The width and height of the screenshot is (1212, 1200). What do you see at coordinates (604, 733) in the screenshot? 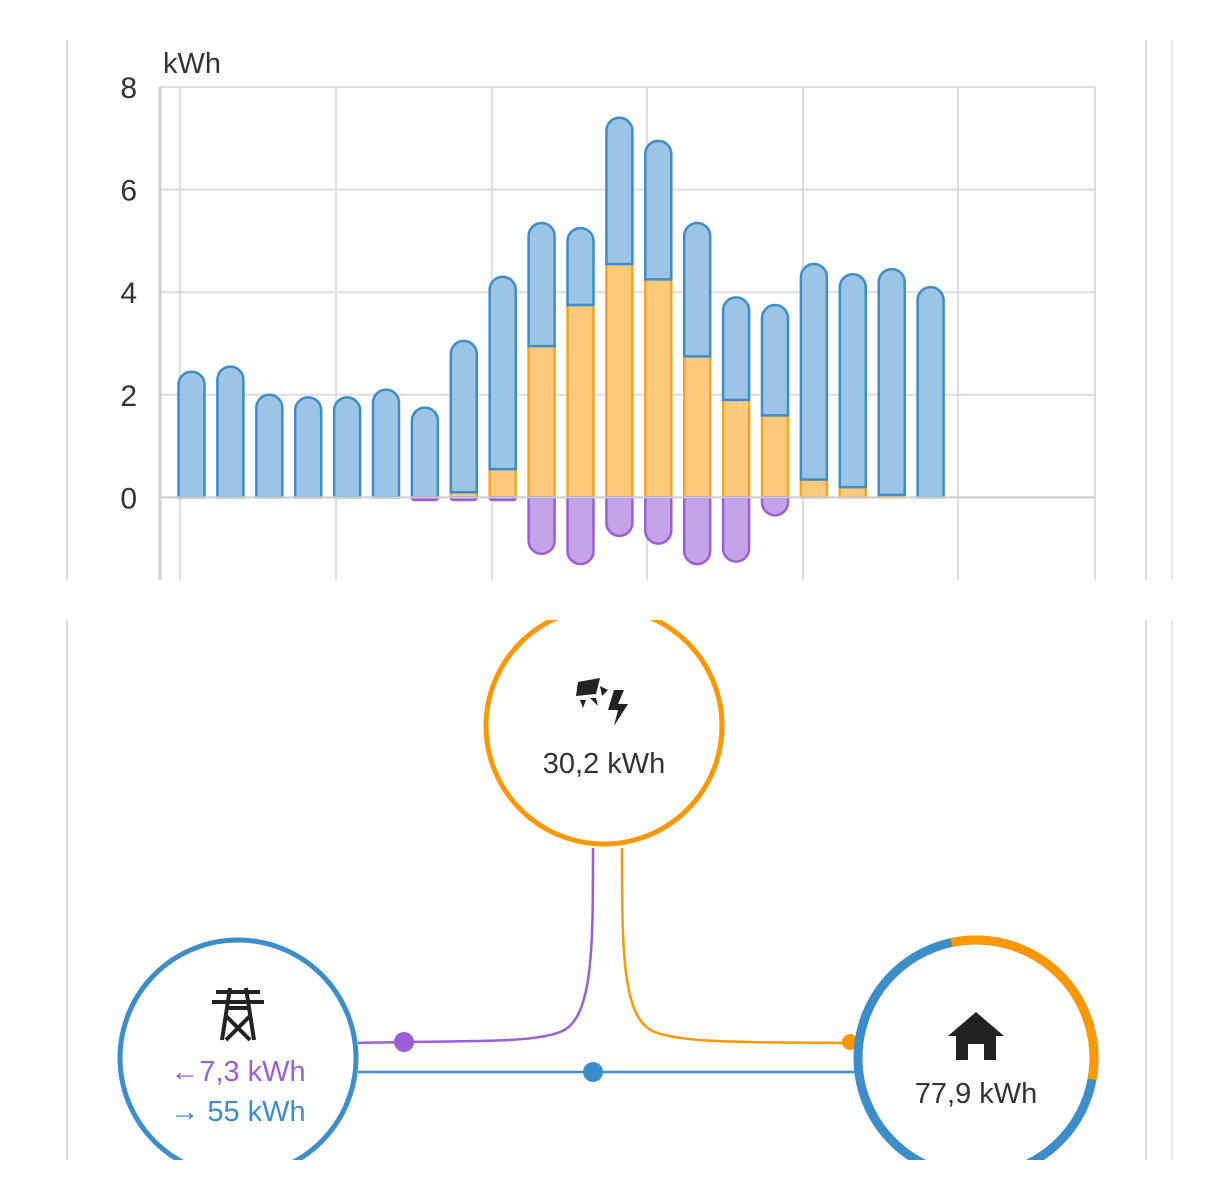
I see `solar-node-circle` at bounding box center [604, 733].